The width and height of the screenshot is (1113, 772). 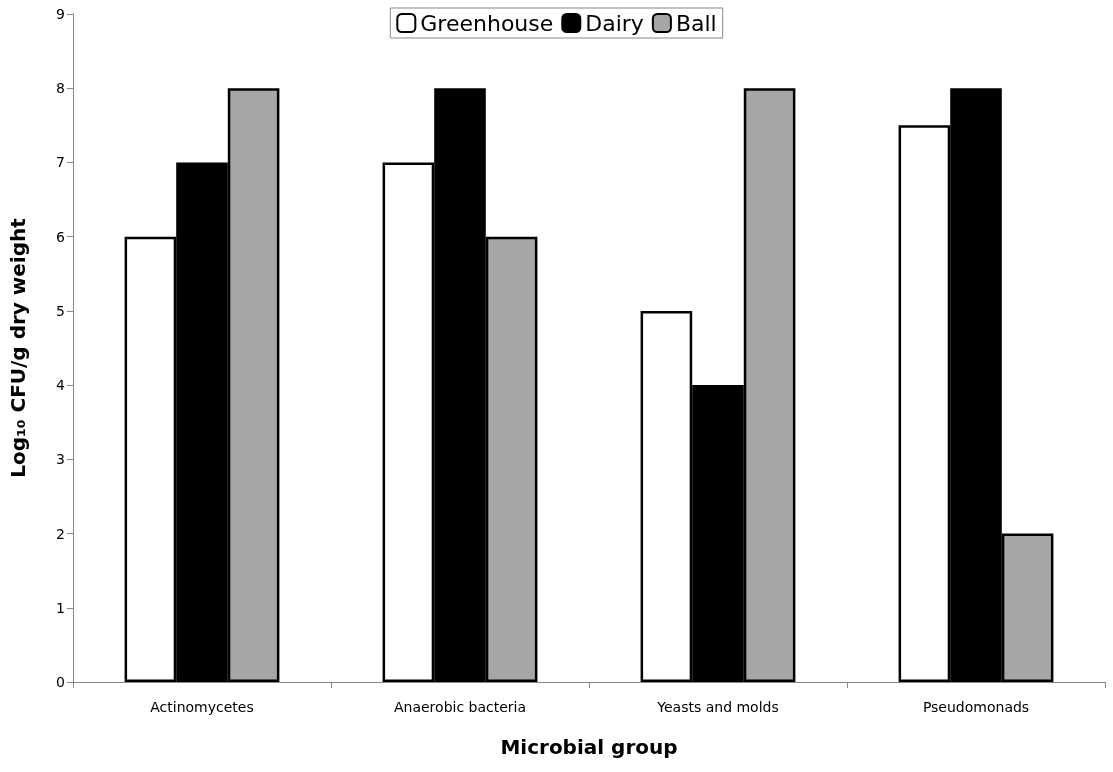 I want to click on y-tick-label: 2, so click(x=60, y=533).